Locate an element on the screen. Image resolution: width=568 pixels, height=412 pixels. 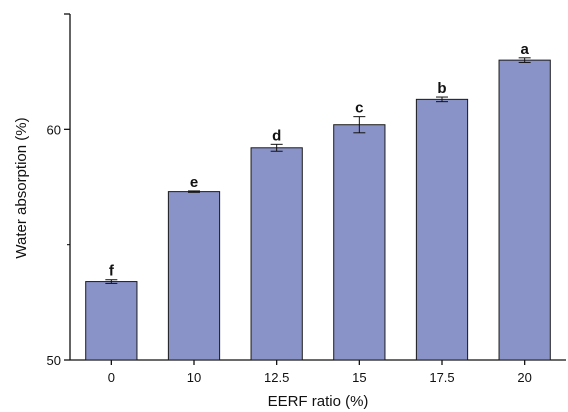
x-tick-label: 15 is located at coordinates (359, 377).